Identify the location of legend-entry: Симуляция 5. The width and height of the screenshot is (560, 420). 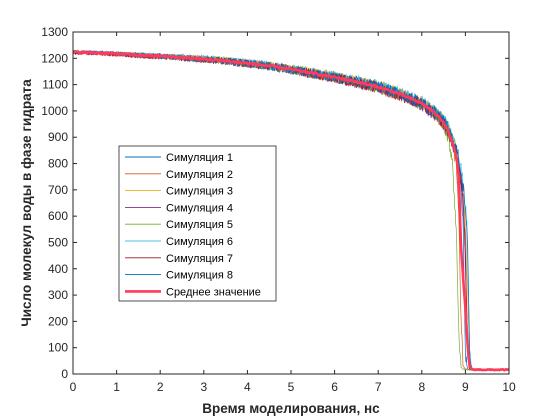
(199, 225).